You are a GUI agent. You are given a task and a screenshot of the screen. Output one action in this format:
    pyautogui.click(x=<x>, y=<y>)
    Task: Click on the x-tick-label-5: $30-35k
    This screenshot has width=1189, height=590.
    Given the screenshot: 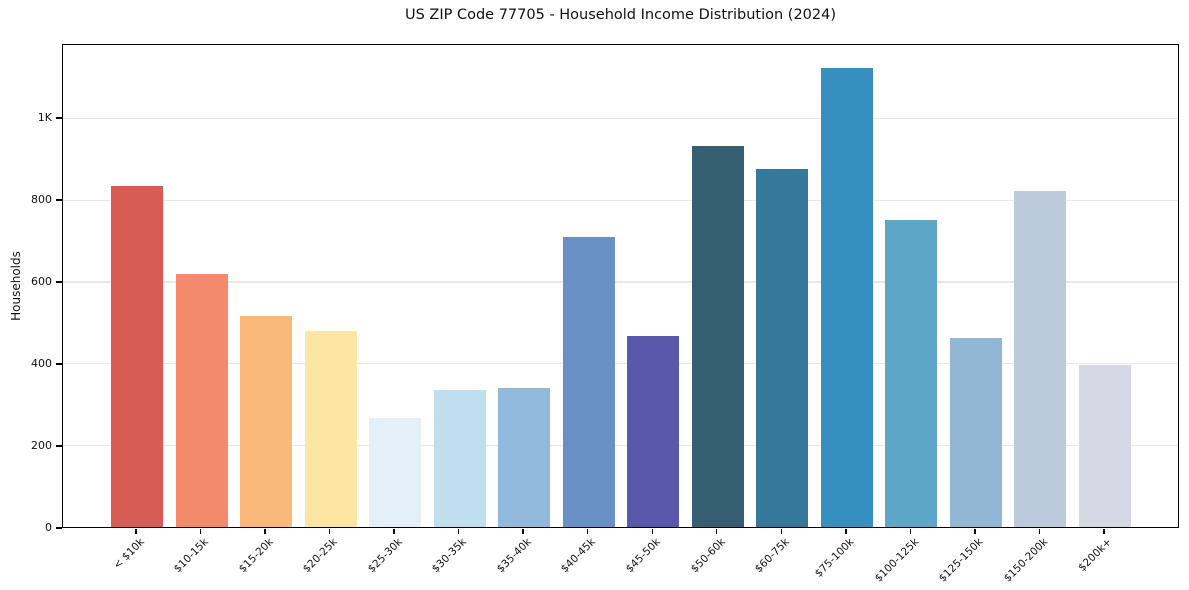 What is the action you would take?
    pyautogui.click(x=450, y=556)
    